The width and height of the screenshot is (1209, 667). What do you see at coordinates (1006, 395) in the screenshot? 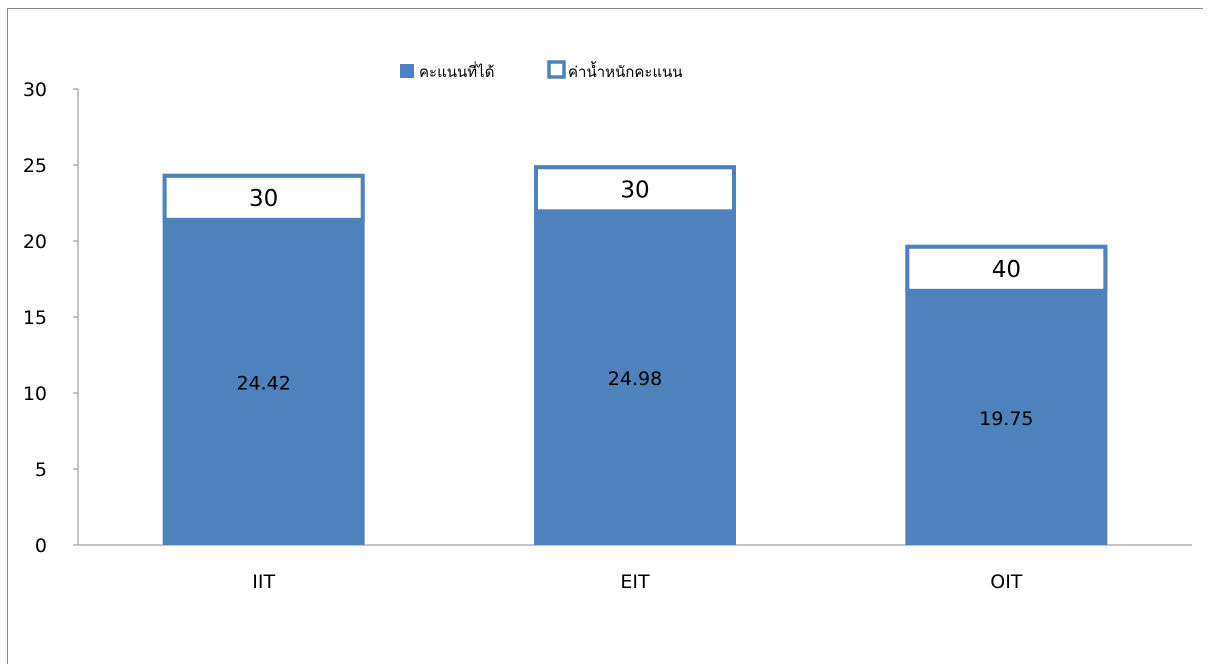
I see `bar-score-oit` at bounding box center [1006, 395].